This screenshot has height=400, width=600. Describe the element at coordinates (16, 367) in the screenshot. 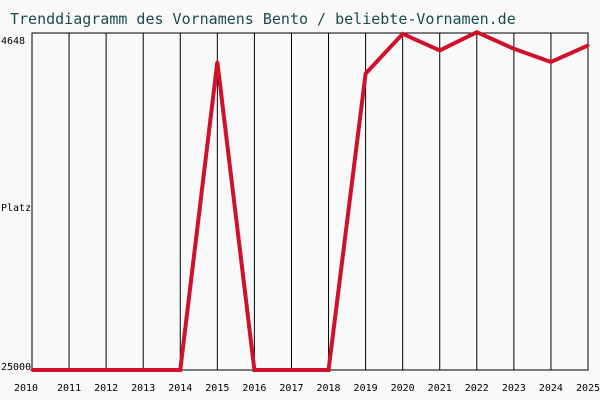

I see `y-bottom-tick: 25000` at that location.